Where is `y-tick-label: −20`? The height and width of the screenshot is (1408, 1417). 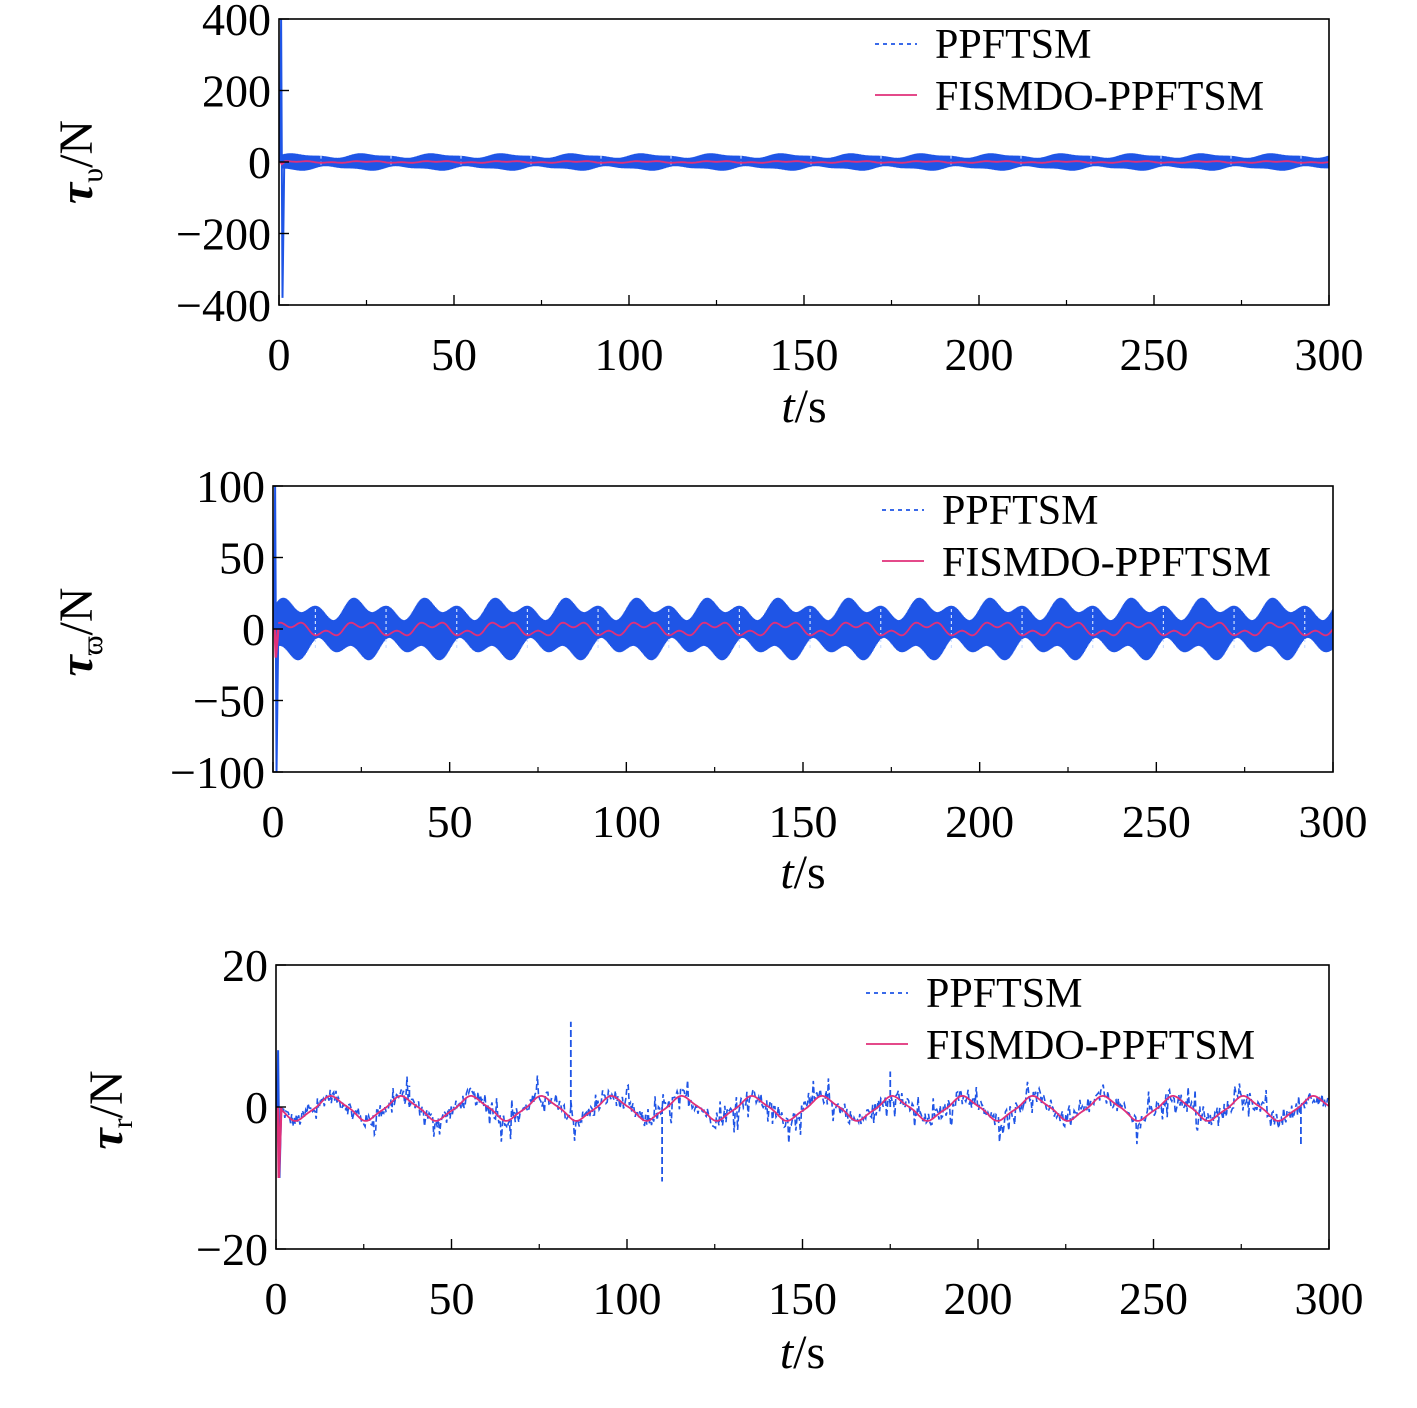
y-tick-label: −20 is located at coordinates (232, 1249).